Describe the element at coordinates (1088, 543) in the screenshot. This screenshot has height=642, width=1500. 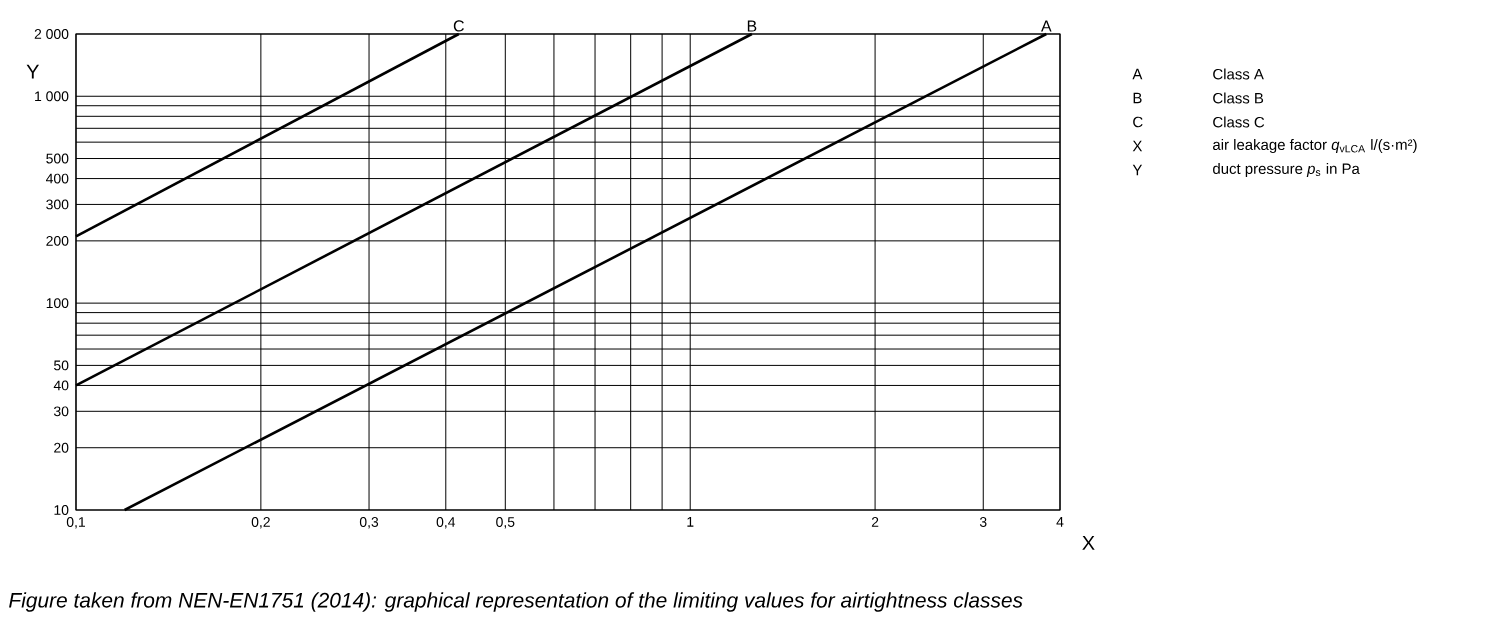
I see `x-axis-title: X` at that location.